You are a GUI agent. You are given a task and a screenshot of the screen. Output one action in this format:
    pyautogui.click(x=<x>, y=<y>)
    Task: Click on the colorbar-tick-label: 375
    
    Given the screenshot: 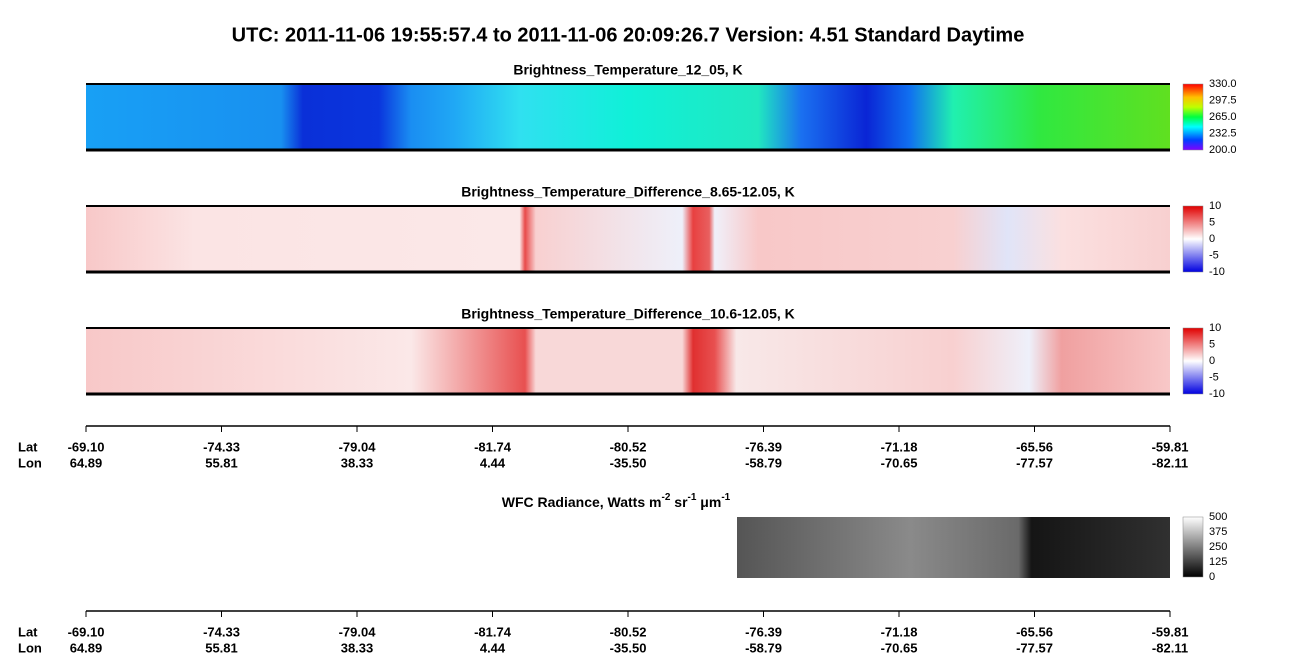 What is the action you would take?
    pyautogui.click(x=1218, y=532)
    